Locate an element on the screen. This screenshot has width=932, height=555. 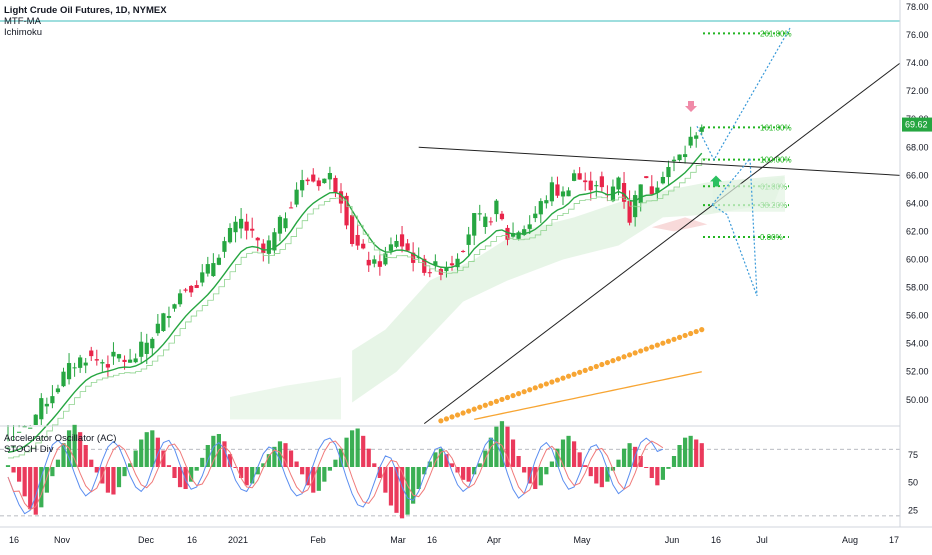
last-price-label: 69.62 is located at coordinates (916, 125).